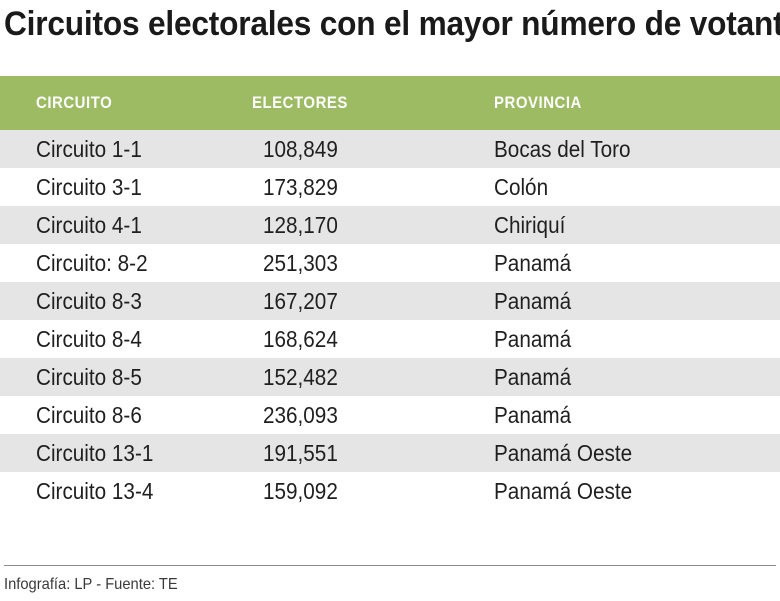 The image size is (780, 601). I want to click on cell-circuito: Circuito 13-1, so click(95, 453).